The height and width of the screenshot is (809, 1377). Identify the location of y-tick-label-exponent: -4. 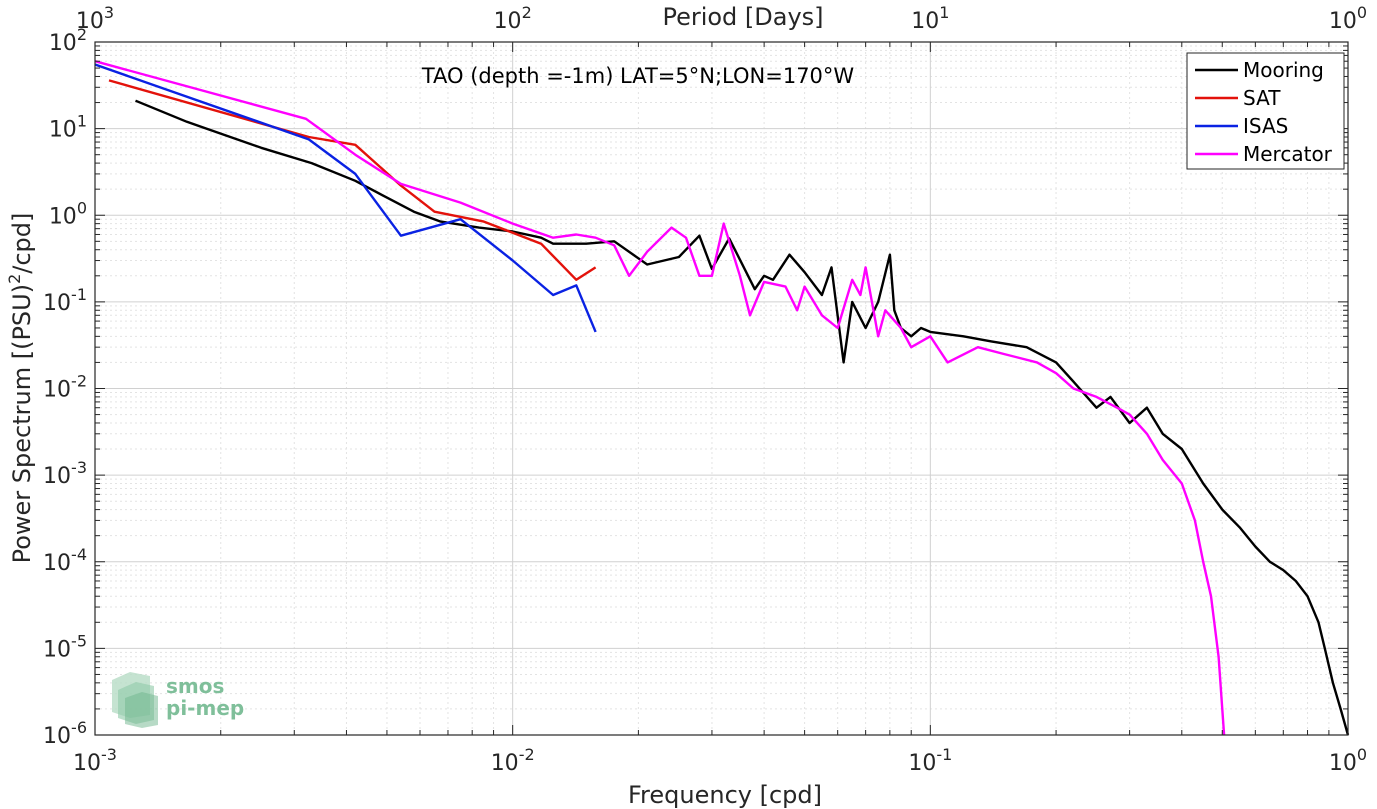
(79, 554).